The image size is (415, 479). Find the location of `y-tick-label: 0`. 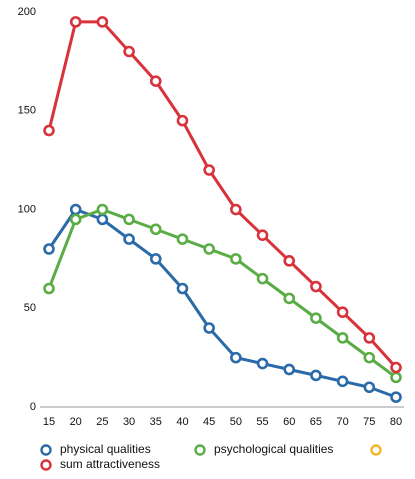

y-tick-label: 0 is located at coordinates (33, 407).